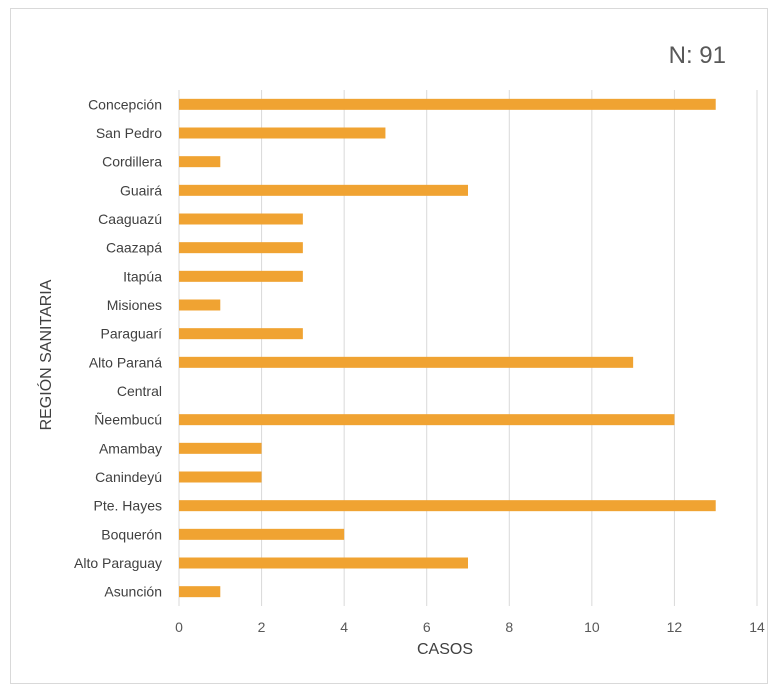 Image resolution: width=777 pixels, height=692 pixels. I want to click on category-label: Canindeyú, so click(128, 477).